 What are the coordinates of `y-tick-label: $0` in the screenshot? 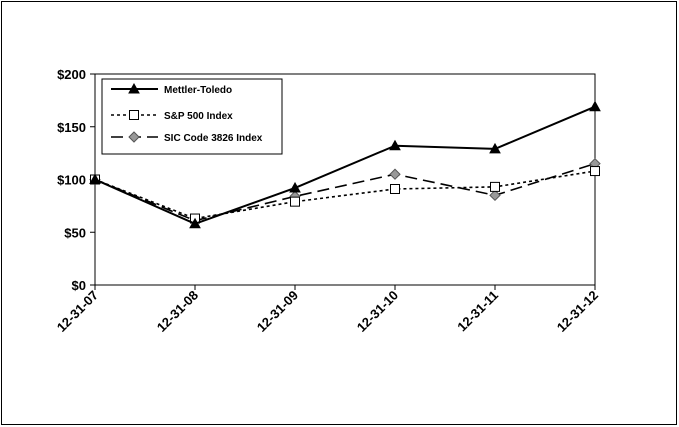 It's located at (79, 285).